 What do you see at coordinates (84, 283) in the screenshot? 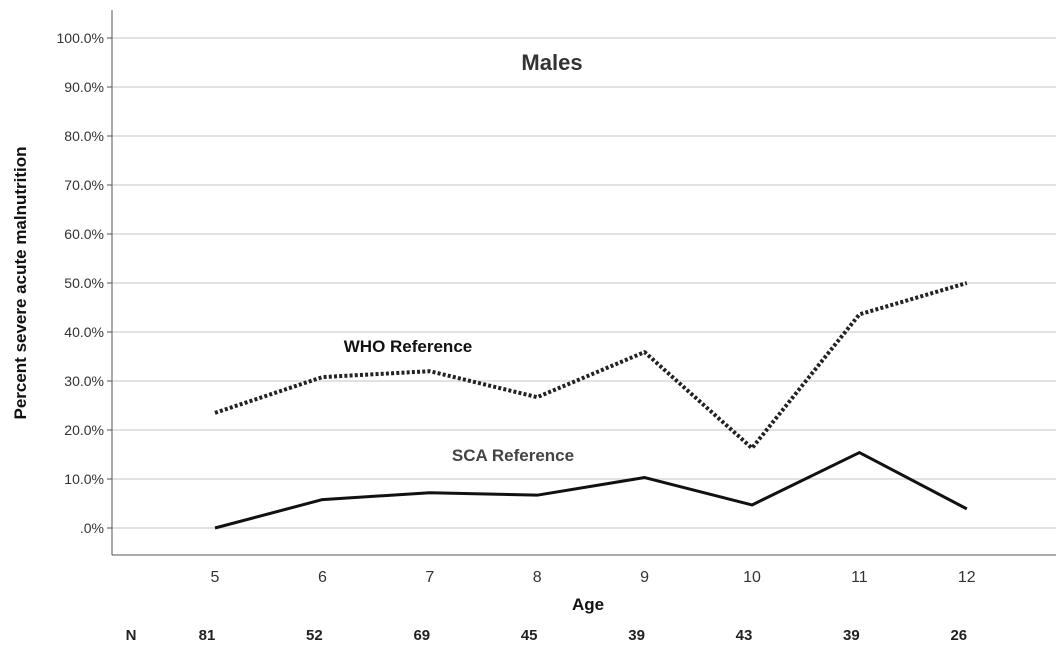
I see `y-tick-label: 50.0%` at bounding box center [84, 283].